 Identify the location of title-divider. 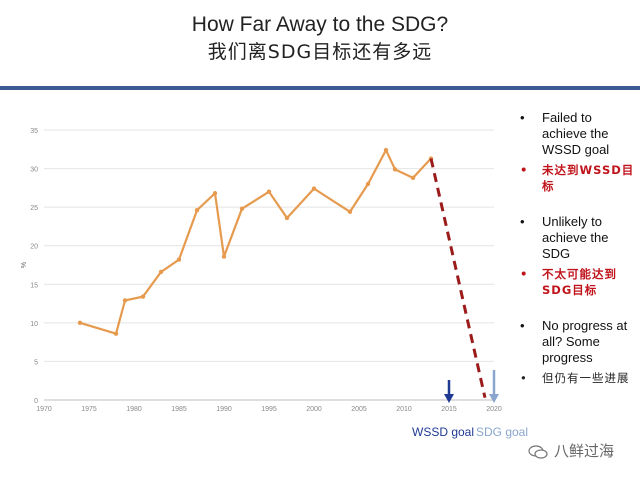
(320, 88).